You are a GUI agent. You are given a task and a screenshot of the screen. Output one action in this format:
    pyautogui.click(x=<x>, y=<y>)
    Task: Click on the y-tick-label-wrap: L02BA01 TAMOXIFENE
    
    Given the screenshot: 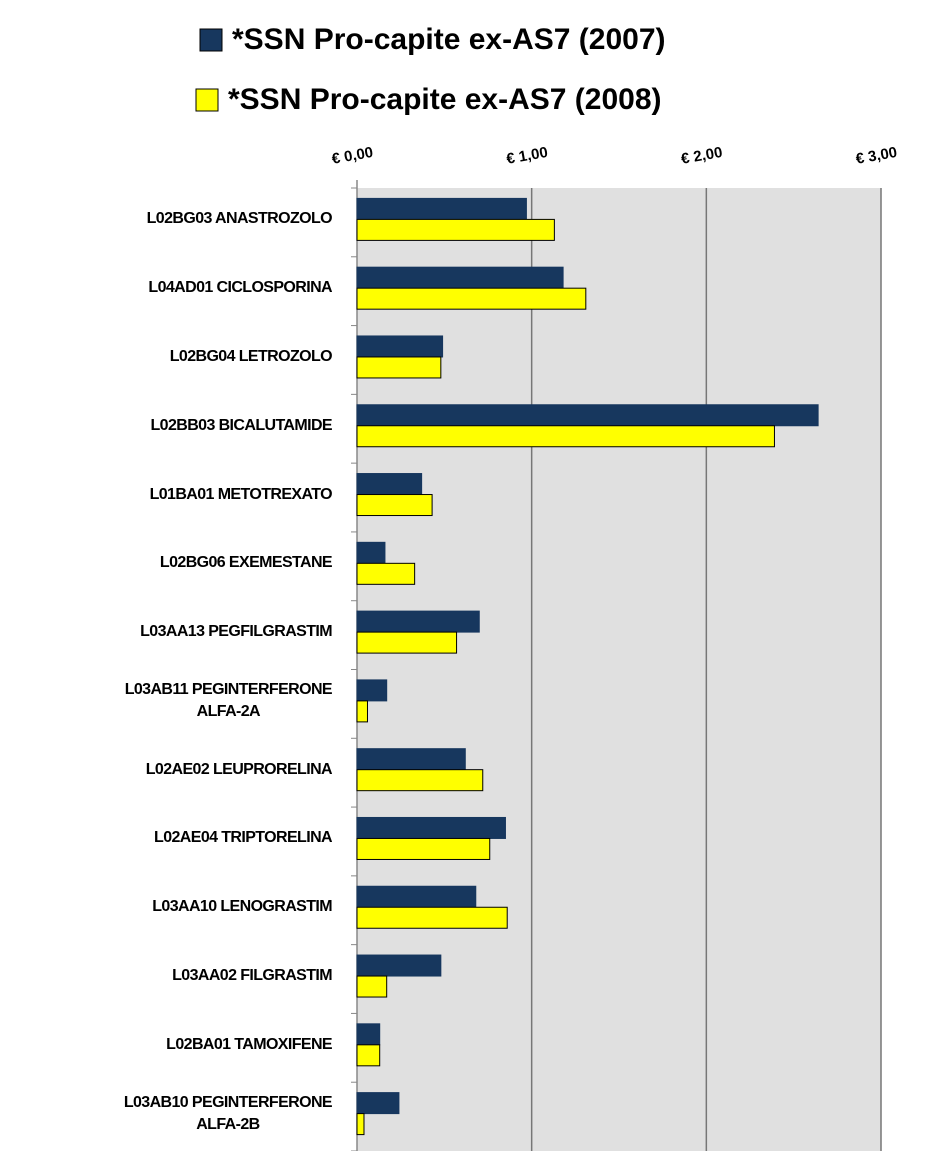 What is the action you would take?
    pyautogui.click(x=166, y=1044)
    